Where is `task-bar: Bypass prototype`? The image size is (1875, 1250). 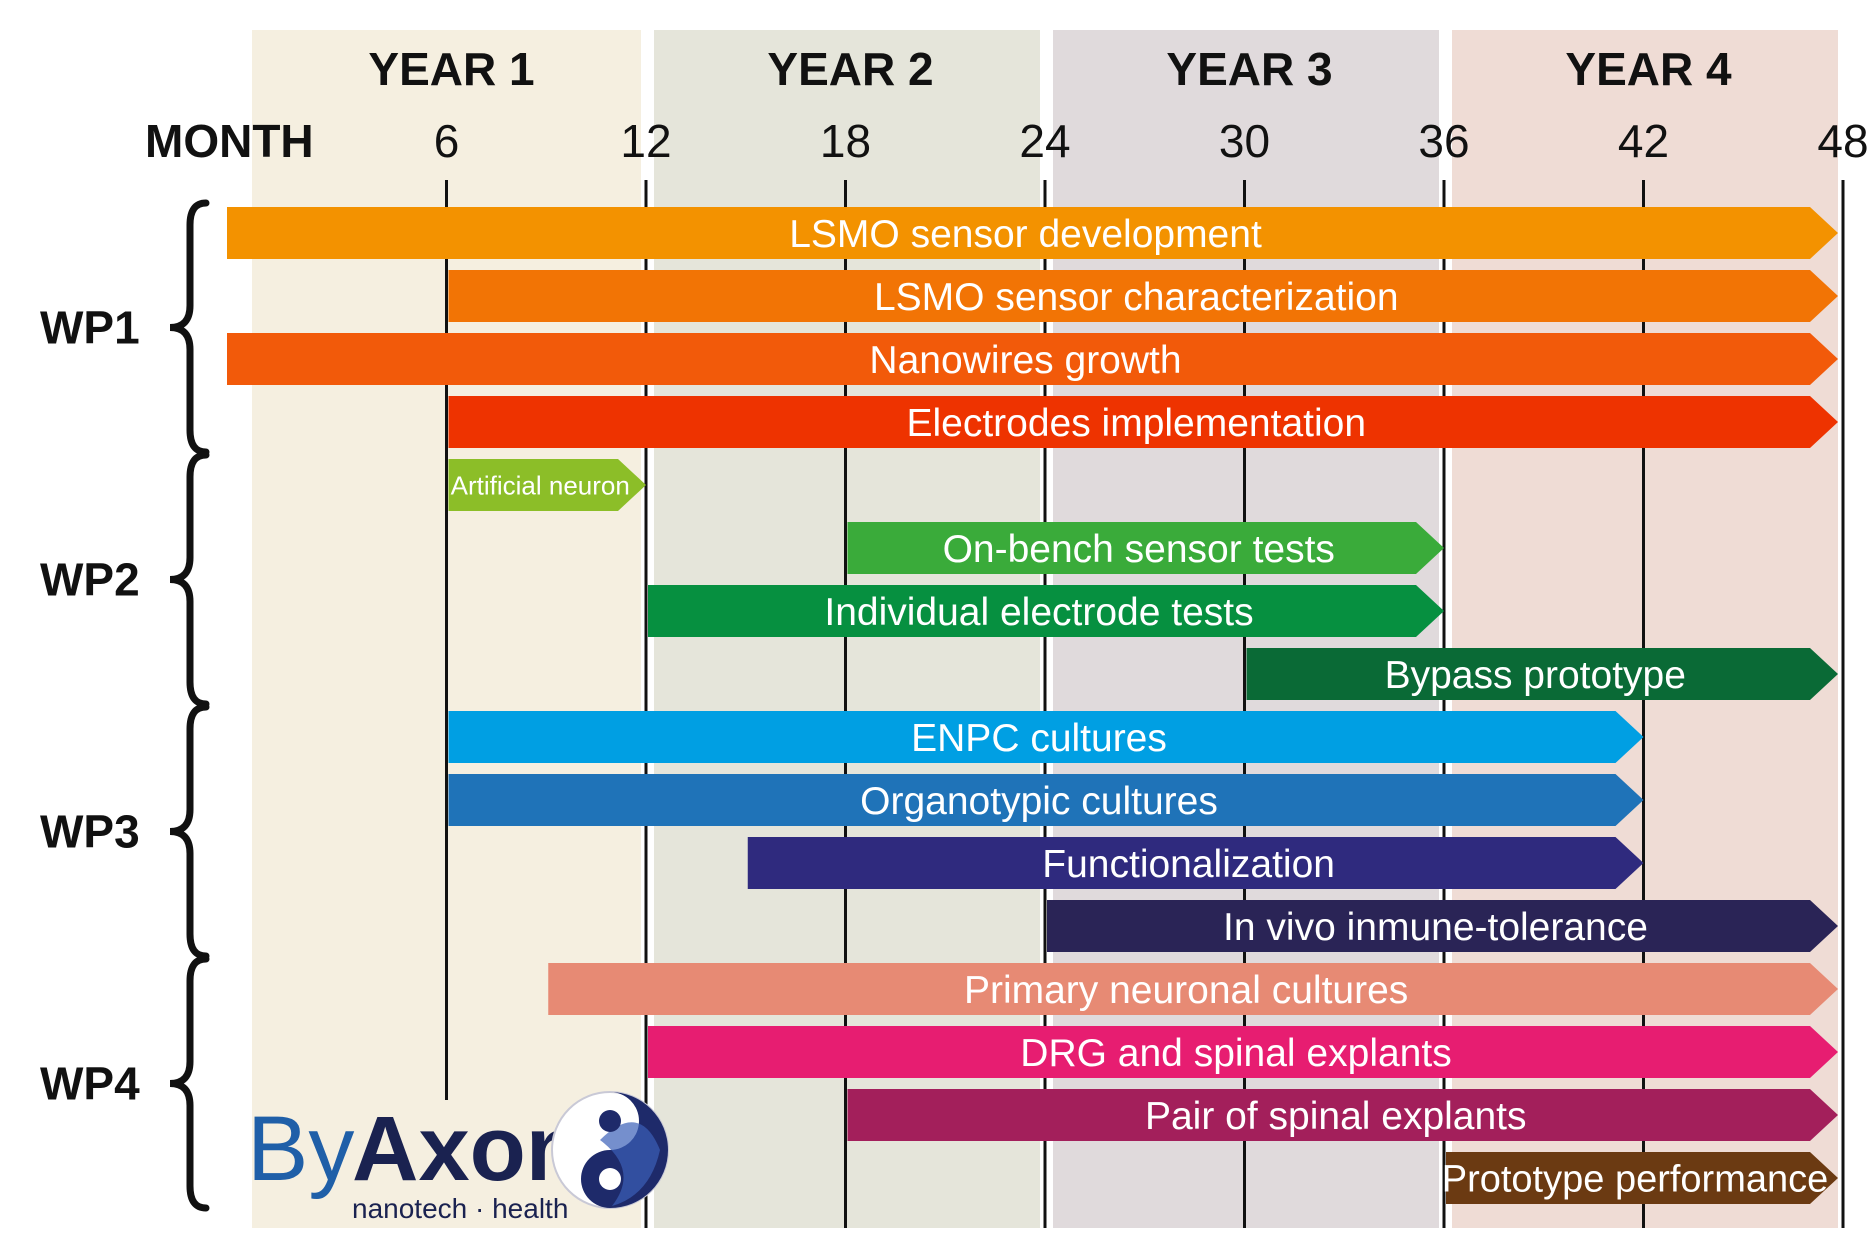 task-bar: Bypass prototype is located at coordinates (1542, 674).